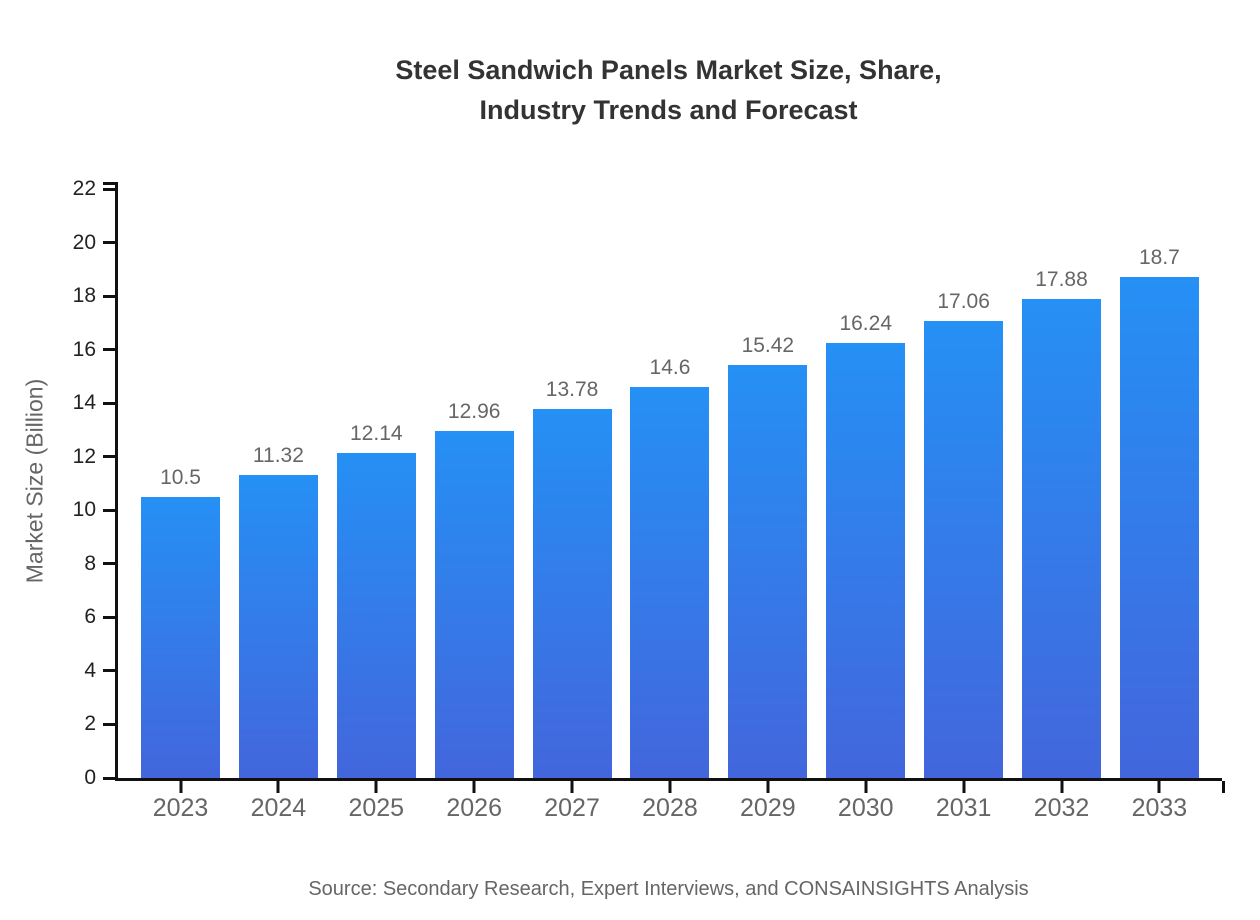 The image size is (1260, 920). What do you see at coordinates (376, 808) in the screenshot?
I see `x-axis-category-label: 2025` at bounding box center [376, 808].